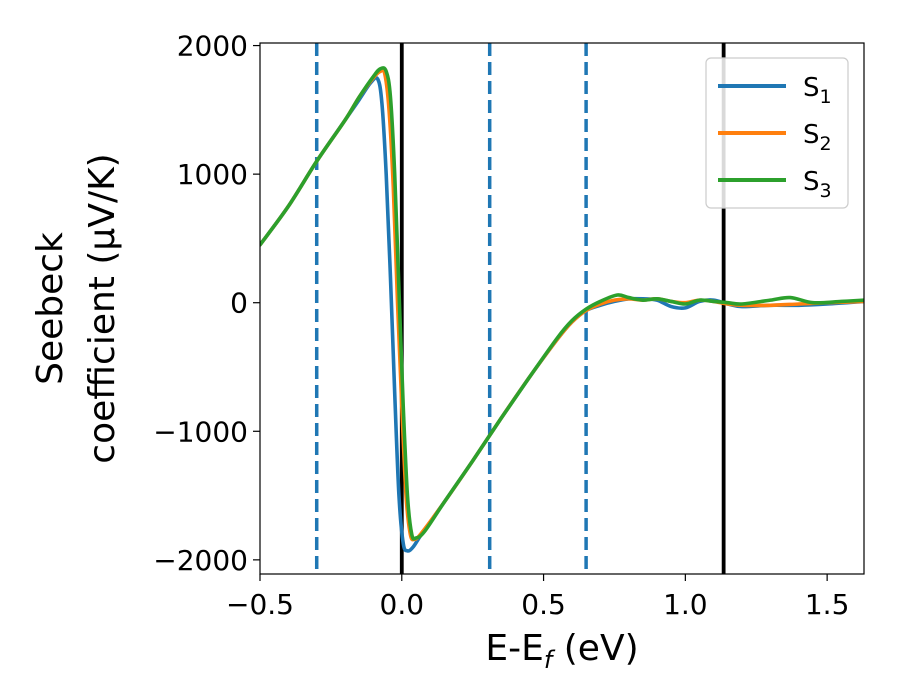 Image resolution: width=900 pixels, height=700 pixels. I want to click on y-tick-label: 2000, so click(212, 46).